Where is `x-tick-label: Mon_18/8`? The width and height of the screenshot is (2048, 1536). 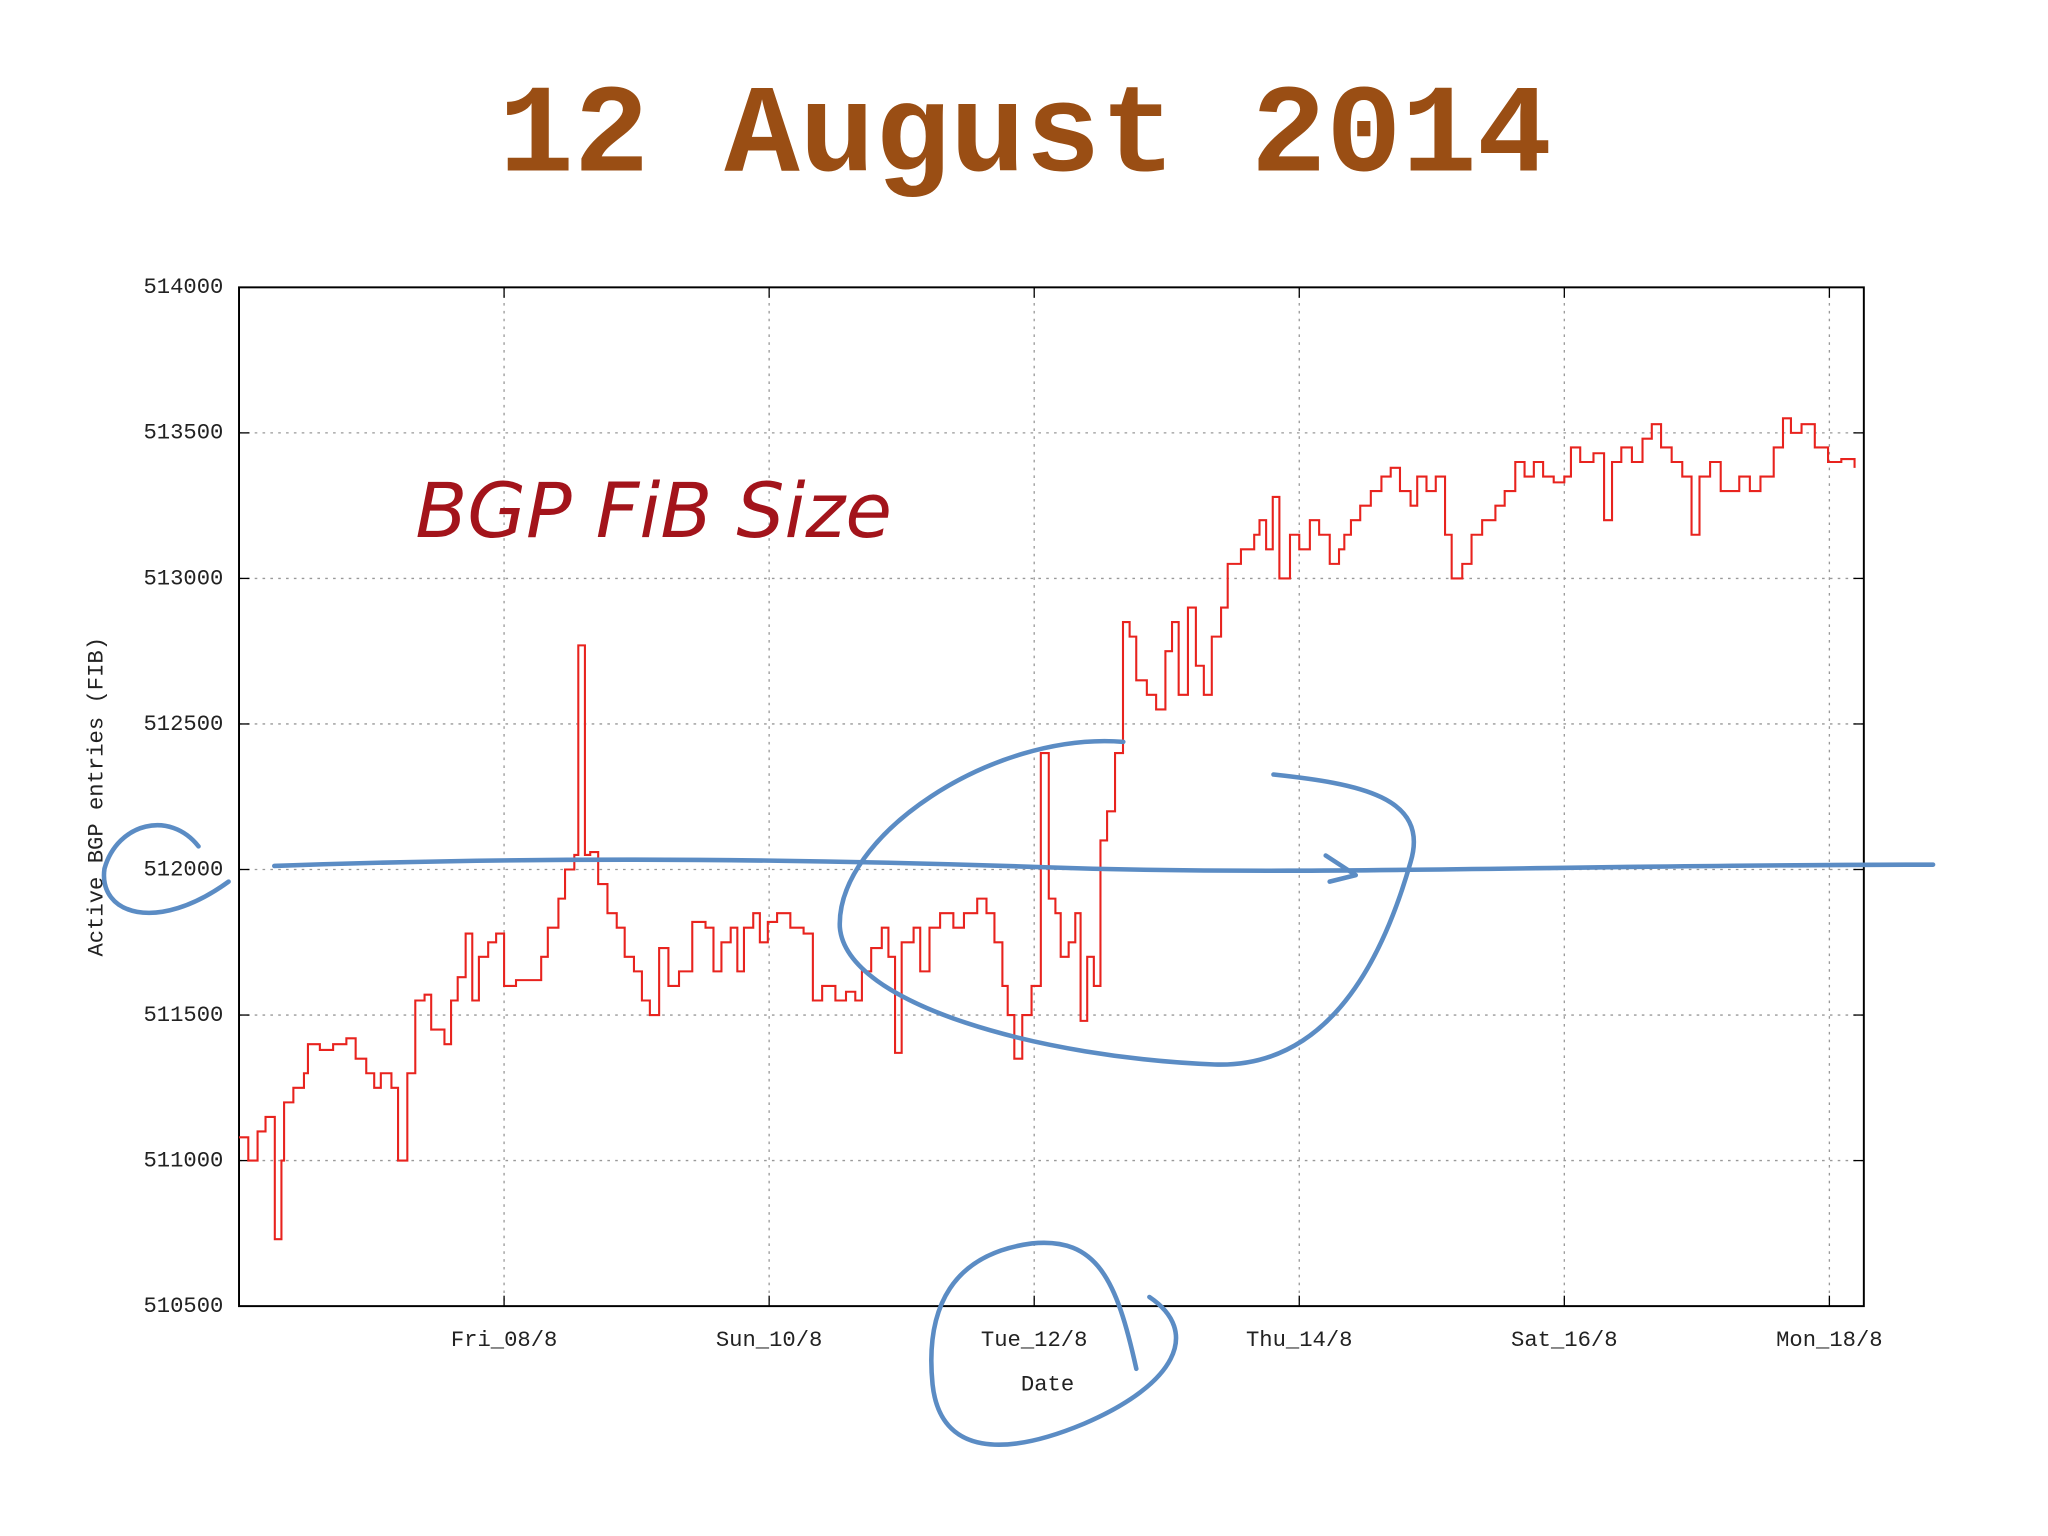 x-tick-label: Mon_18/8 is located at coordinates (1829, 1340).